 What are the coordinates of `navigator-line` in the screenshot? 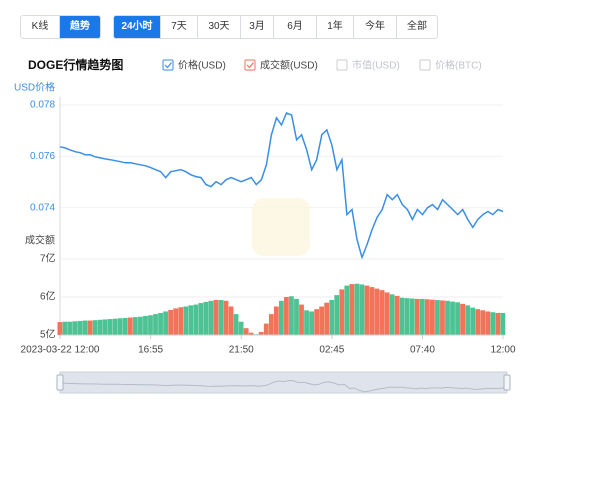 It's located at (284, 386).